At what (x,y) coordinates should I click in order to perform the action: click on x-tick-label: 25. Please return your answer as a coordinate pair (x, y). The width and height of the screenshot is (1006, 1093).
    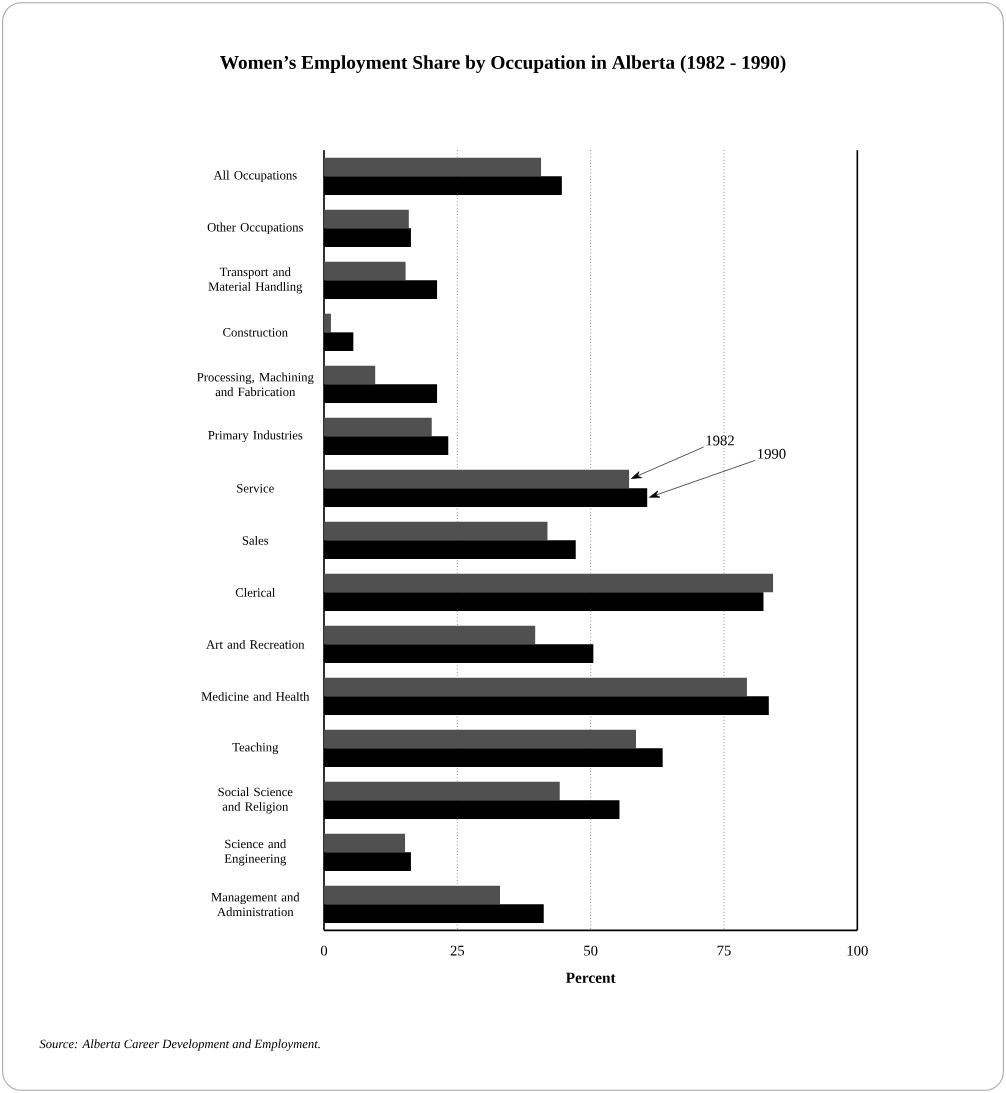
    Looking at the image, I should click on (457, 950).